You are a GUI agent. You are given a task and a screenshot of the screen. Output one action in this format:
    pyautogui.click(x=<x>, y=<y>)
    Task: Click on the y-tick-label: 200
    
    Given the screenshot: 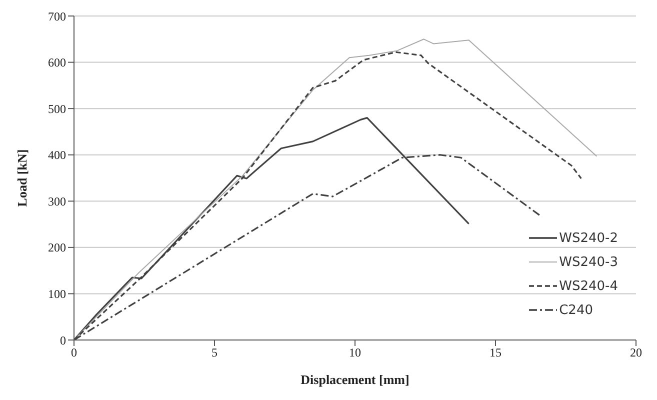 What is the action you would take?
    pyautogui.click(x=57, y=247)
    